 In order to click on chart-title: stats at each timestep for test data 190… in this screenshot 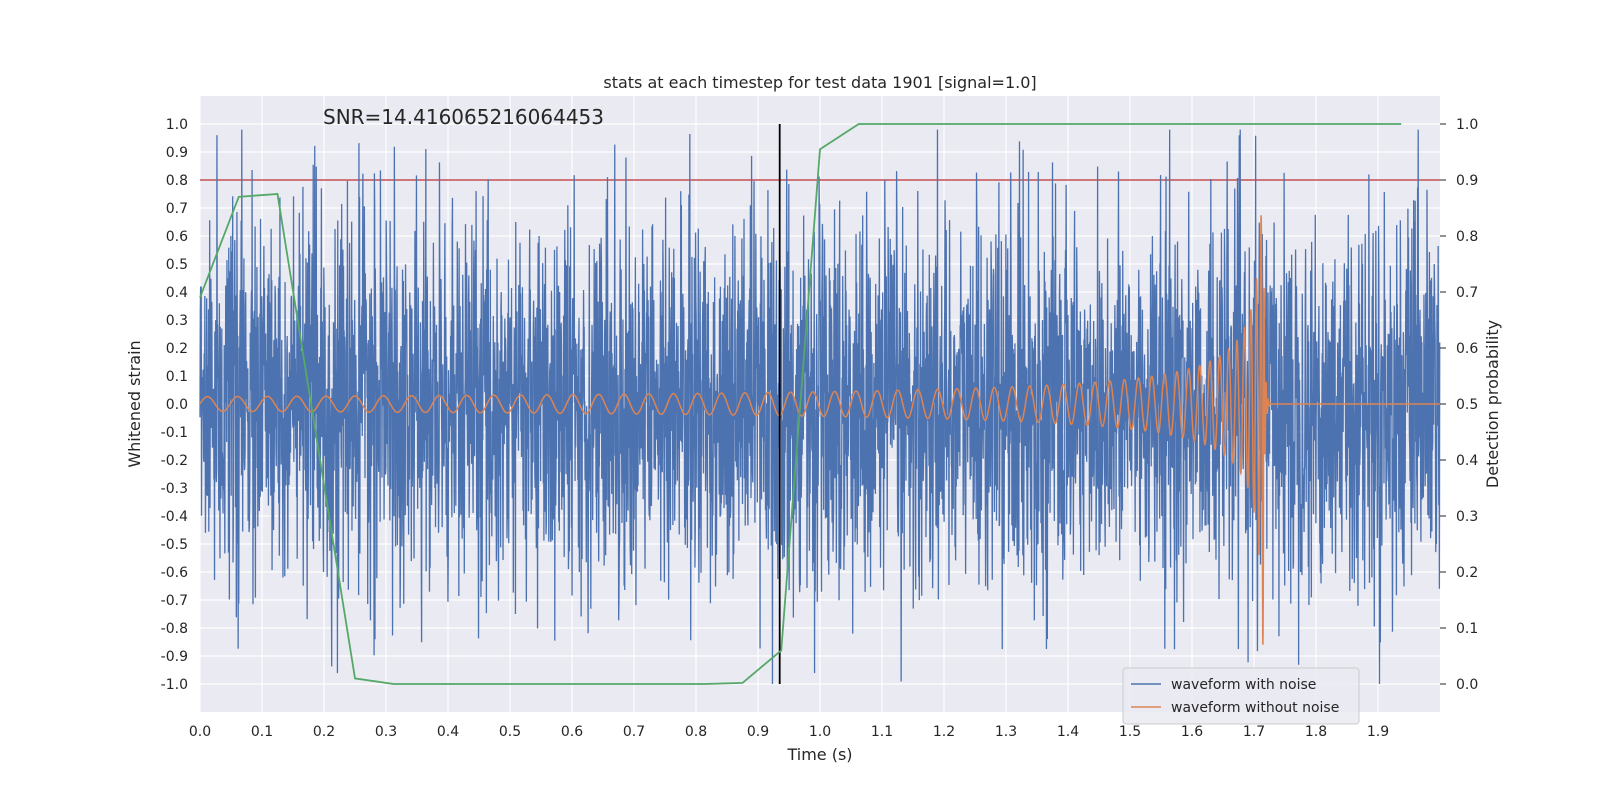, I will do `click(819, 82)`.